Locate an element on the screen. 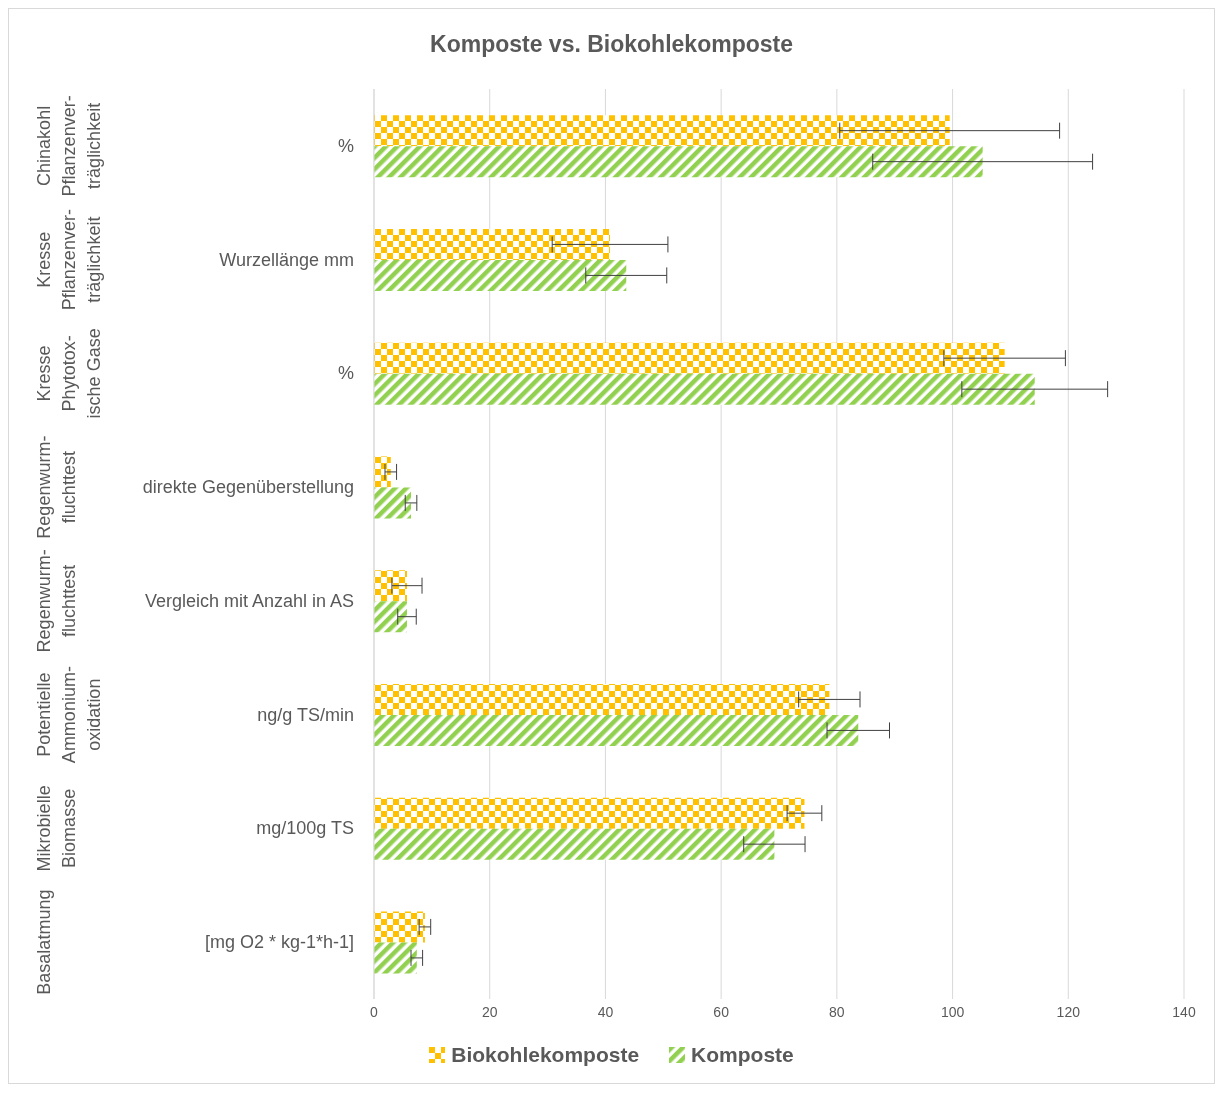 This screenshot has width=1223, height=1098. x-tick-label: 60 is located at coordinates (721, 1011).